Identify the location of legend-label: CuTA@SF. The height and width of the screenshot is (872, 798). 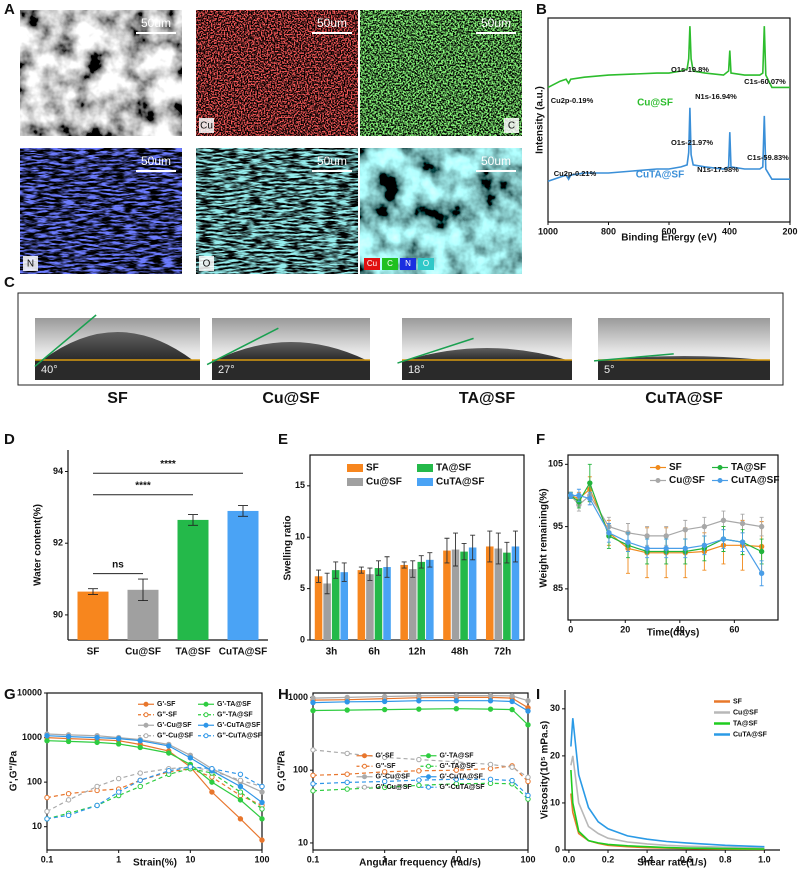
(460, 482).